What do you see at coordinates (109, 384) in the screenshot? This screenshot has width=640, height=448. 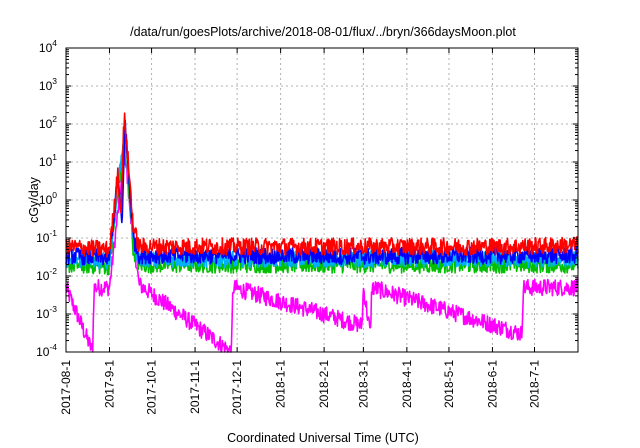 I see `x-tick-label: 2017-9-1` at bounding box center [109, 384].